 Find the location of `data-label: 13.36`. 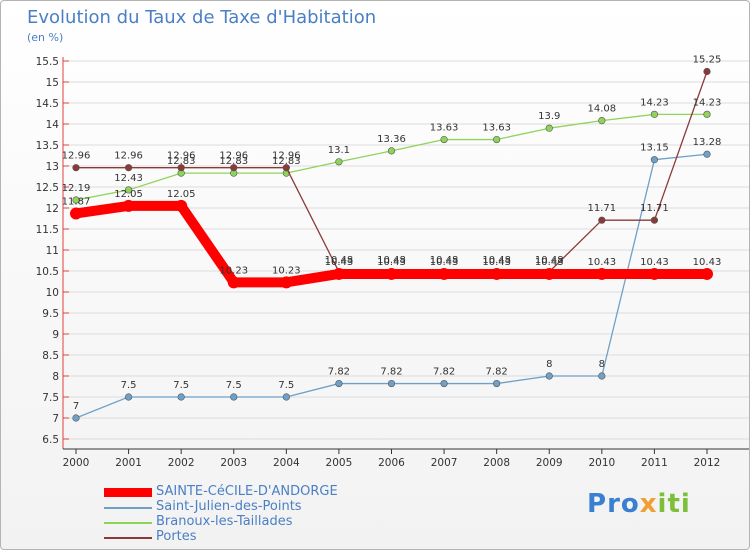

data-label: 13.36 is located at coordinates (391, 139).